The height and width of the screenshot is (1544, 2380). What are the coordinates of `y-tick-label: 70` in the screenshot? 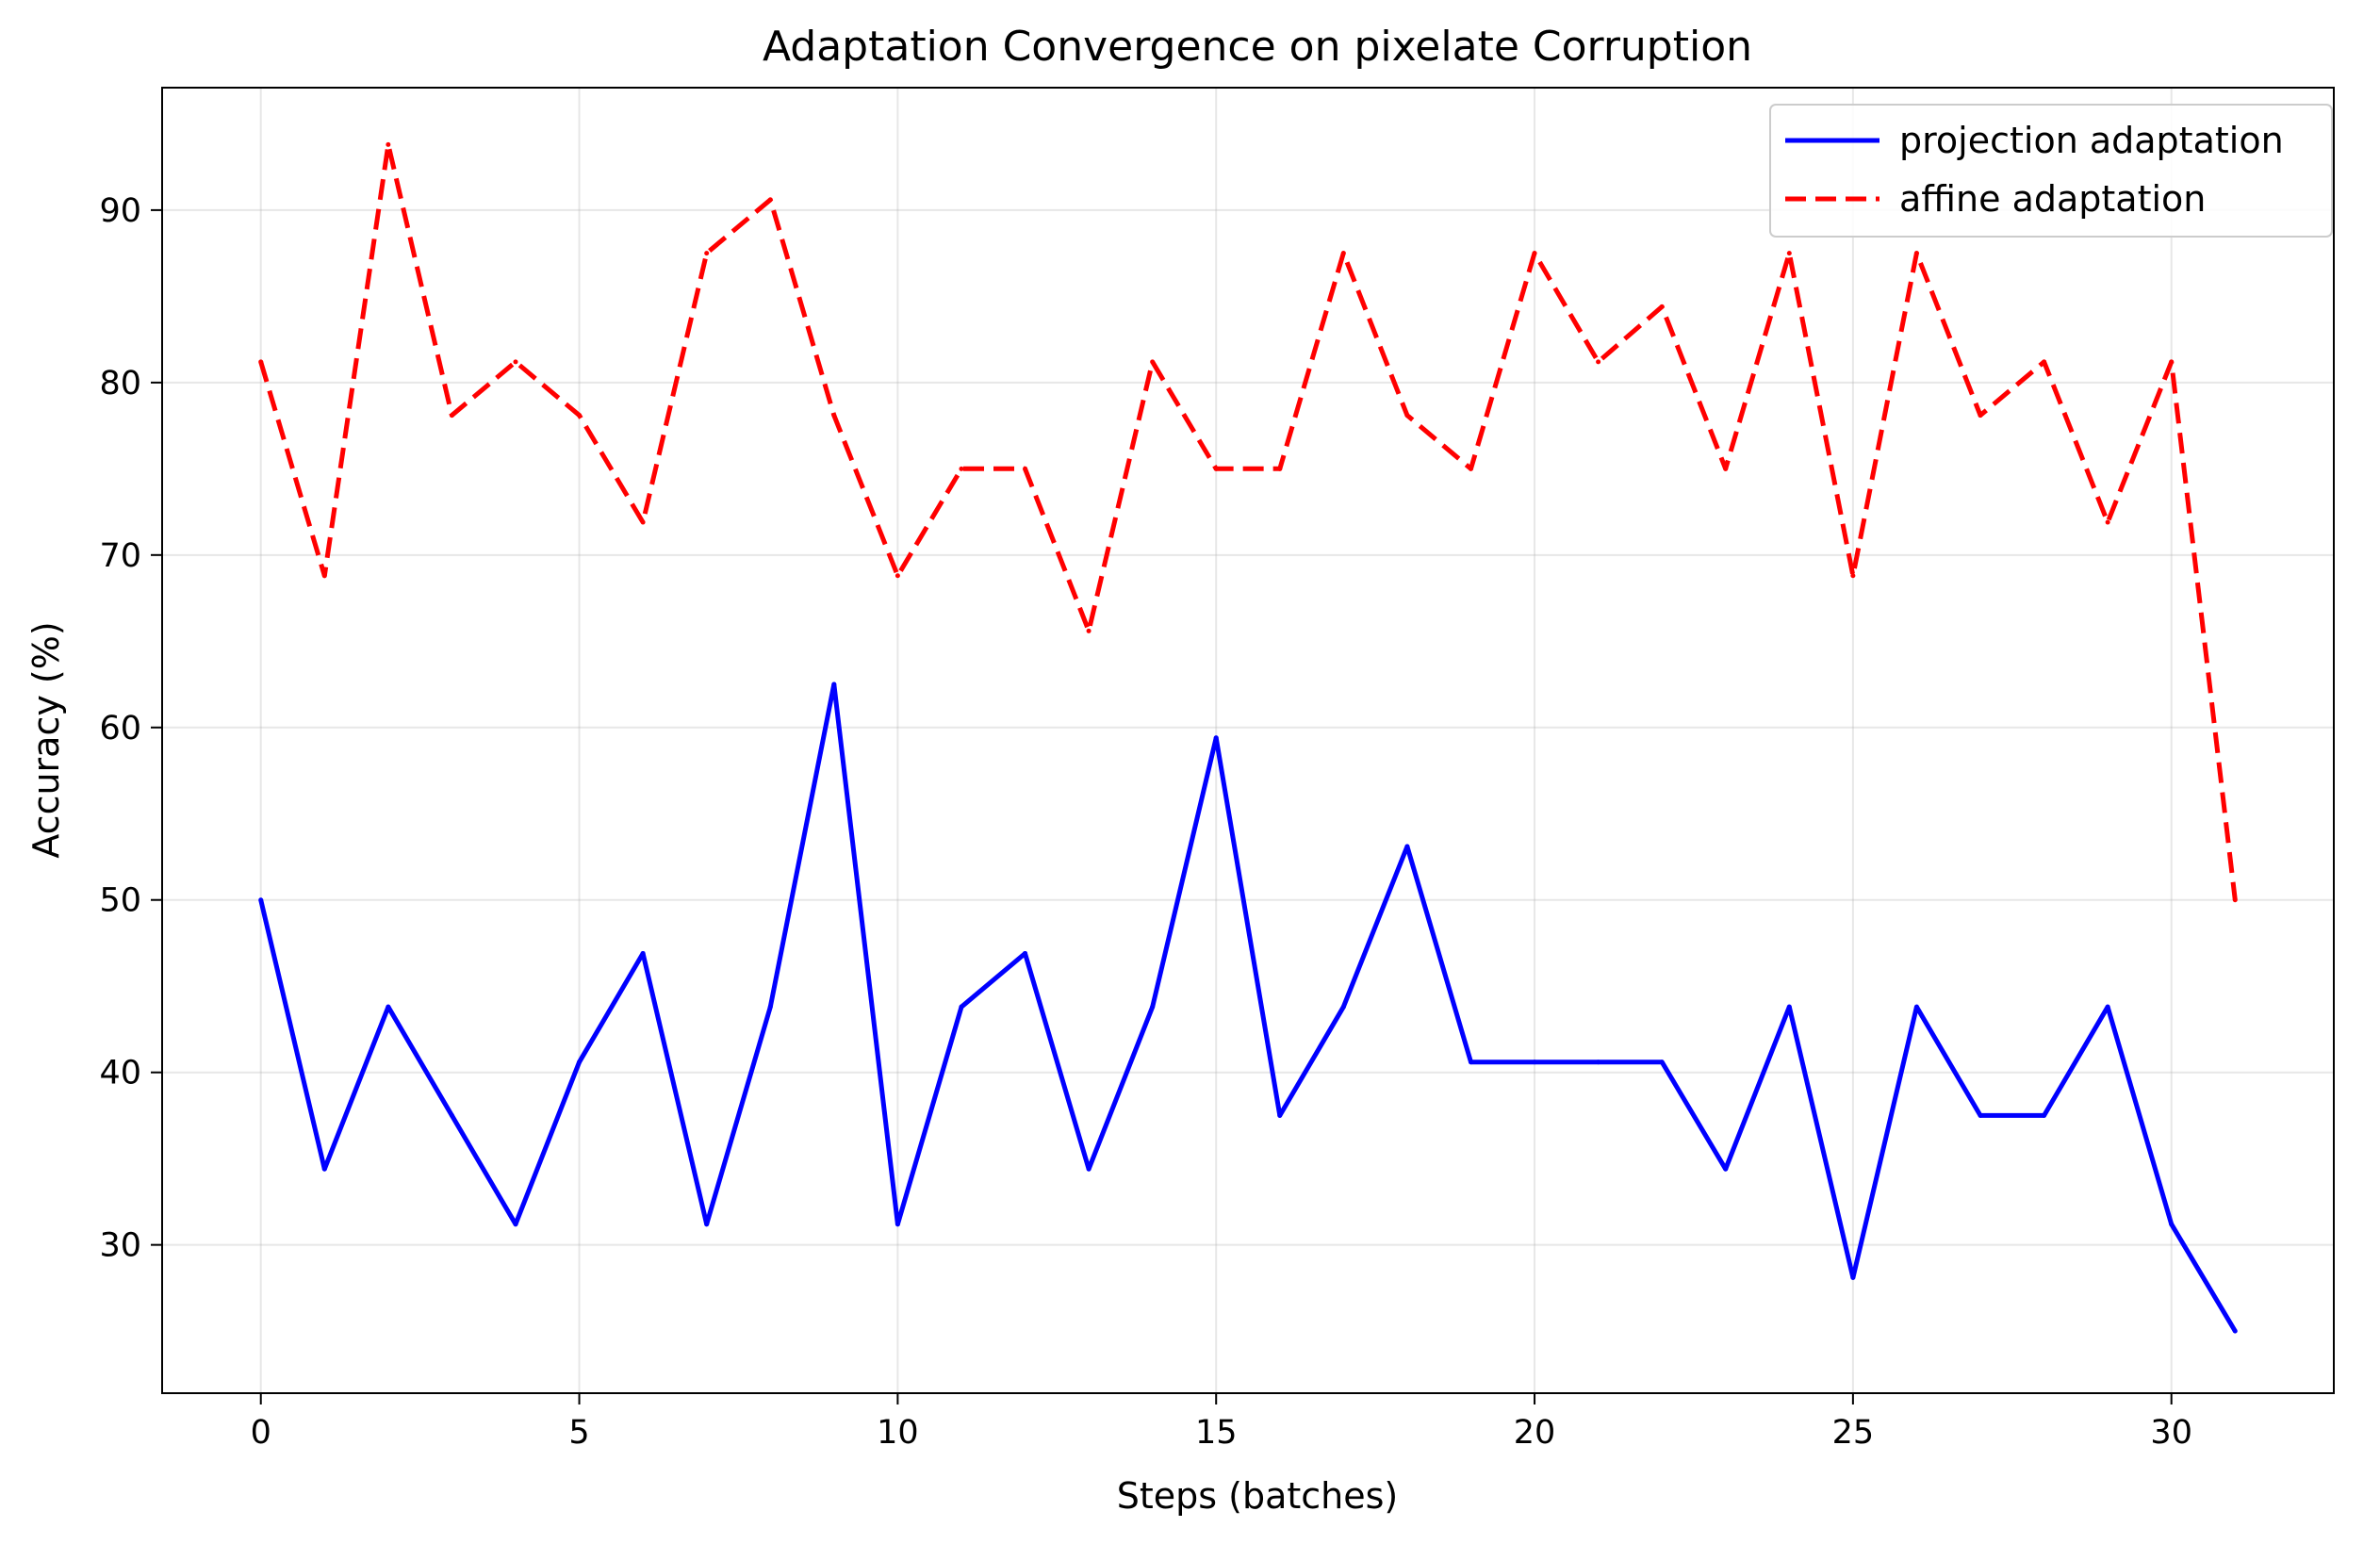 It's located at (120, 556).